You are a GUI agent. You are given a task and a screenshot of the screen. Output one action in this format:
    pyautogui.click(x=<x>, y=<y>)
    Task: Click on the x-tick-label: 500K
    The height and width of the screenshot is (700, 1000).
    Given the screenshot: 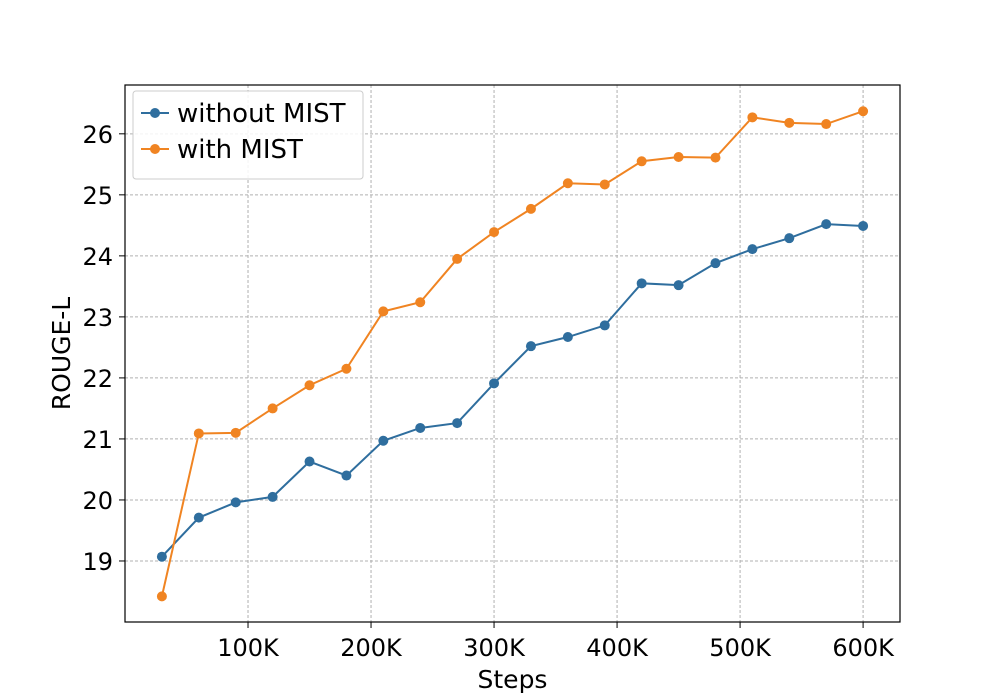 What is the action you would take?
    pyautogui.click(x=740, y=648)
    